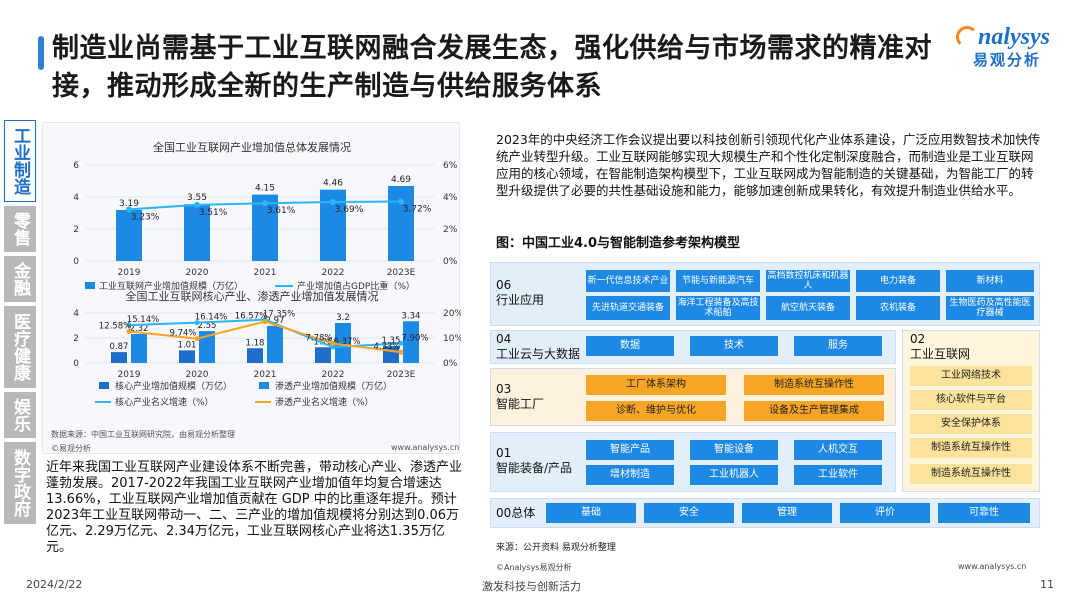  What do you see at coordinates (119, 347) in the screenshot?
I see `chart2-bar-label: 0.87` at bounding box center [119, 347].